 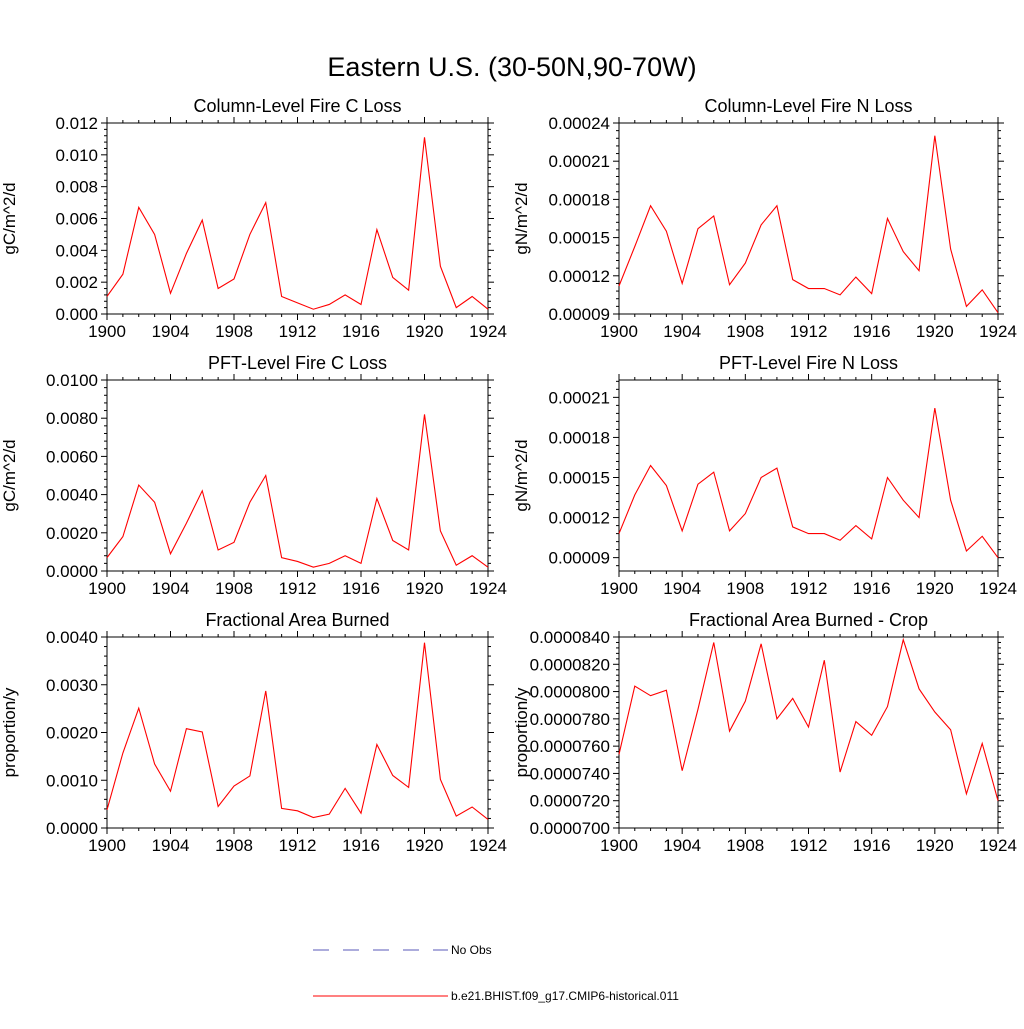 I want to click on y-tick-label: 0.0000740, so click(x=570, y=773).